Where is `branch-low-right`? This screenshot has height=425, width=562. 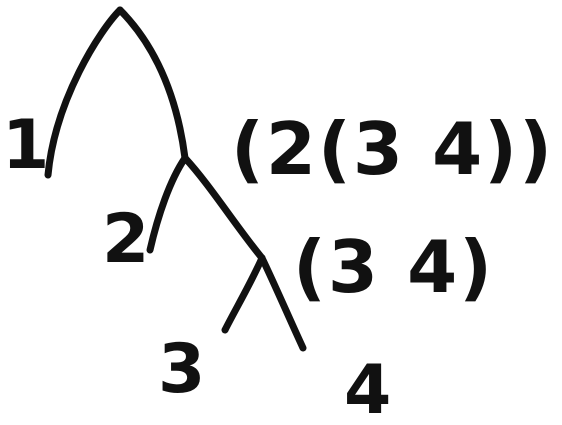 branch-low-right is located at coordinates (282, 303).